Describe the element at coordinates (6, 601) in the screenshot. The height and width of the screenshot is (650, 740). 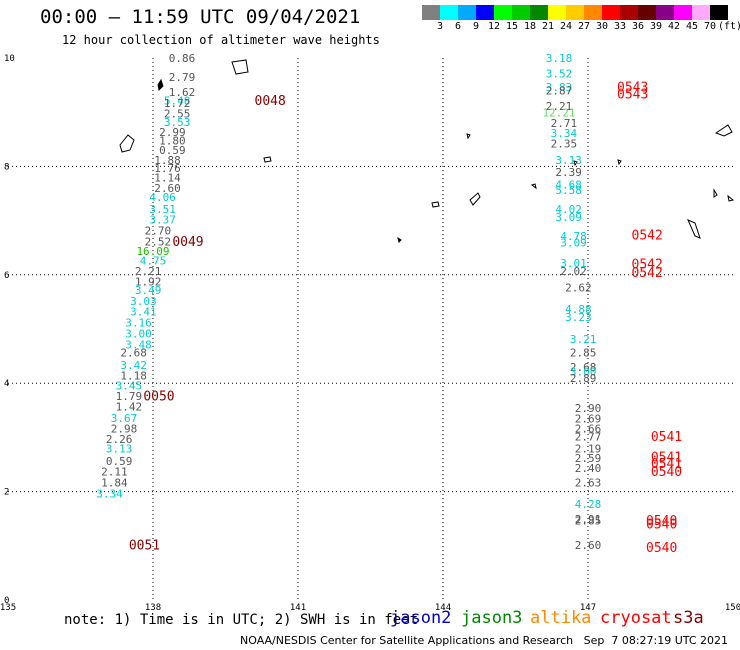
I see `y-tick-label: 0` at that location.